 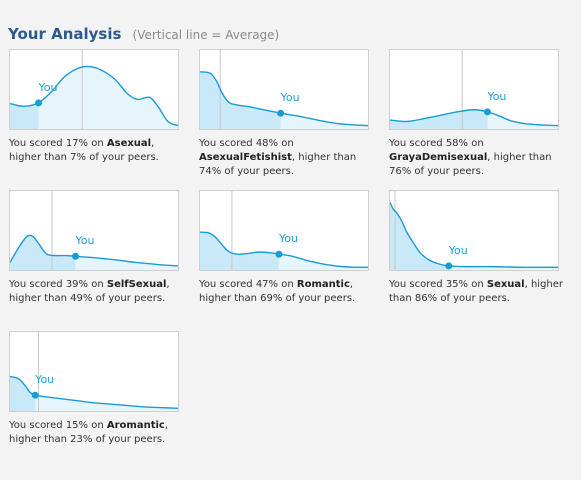 I want to click on category-name: GrayaDemisexual, so click(x=438, y=157).